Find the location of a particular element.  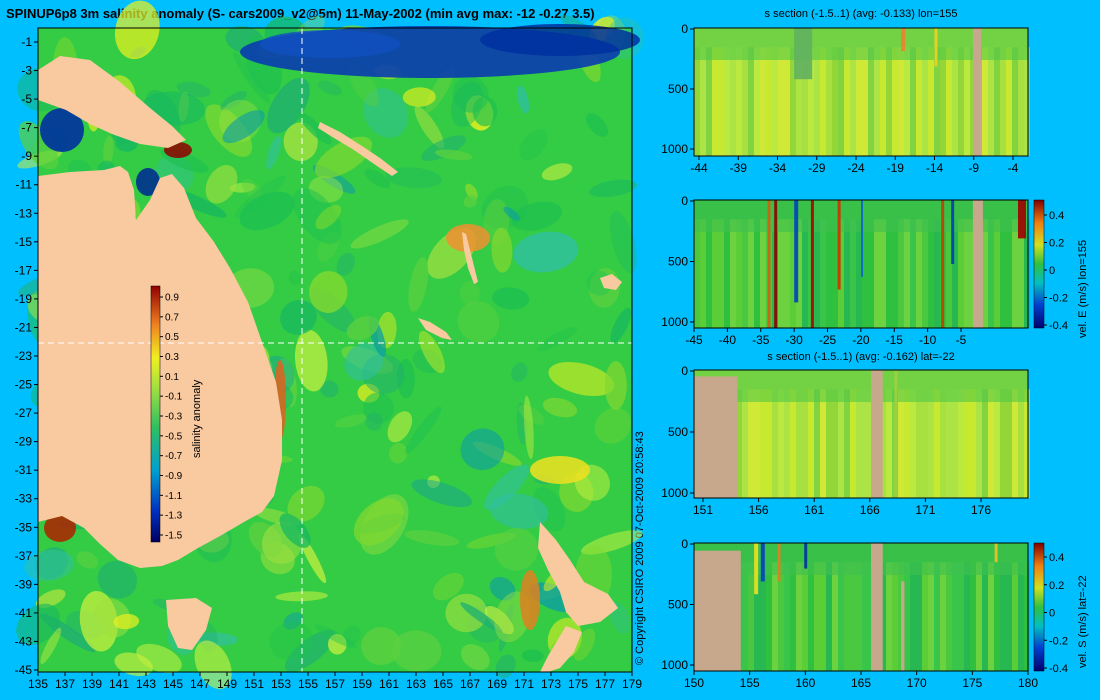

vel-s-section-x-tick-label: 170 is located at coordinates (917, 683).